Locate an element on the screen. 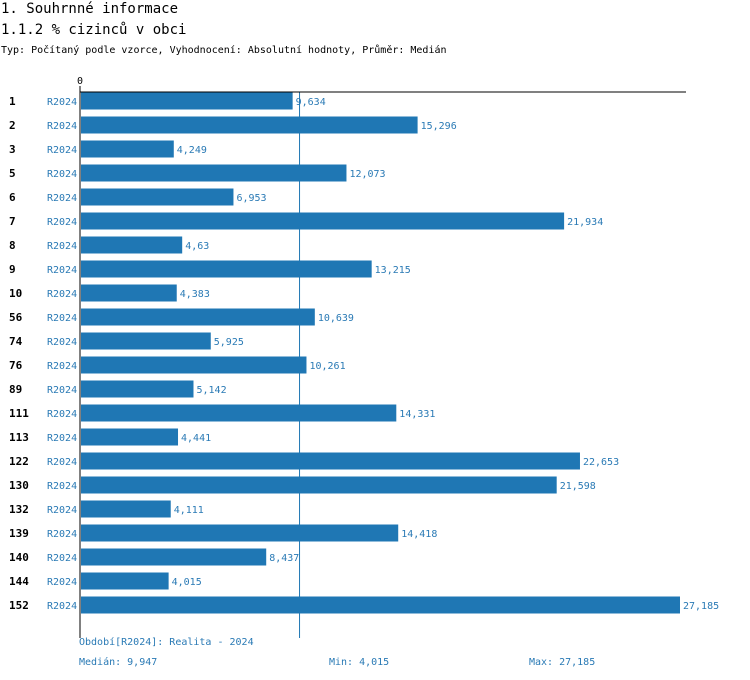 The width and height of the screenshot is (750, 680). value-label: 10,639 is located at coordinates (336, 318).